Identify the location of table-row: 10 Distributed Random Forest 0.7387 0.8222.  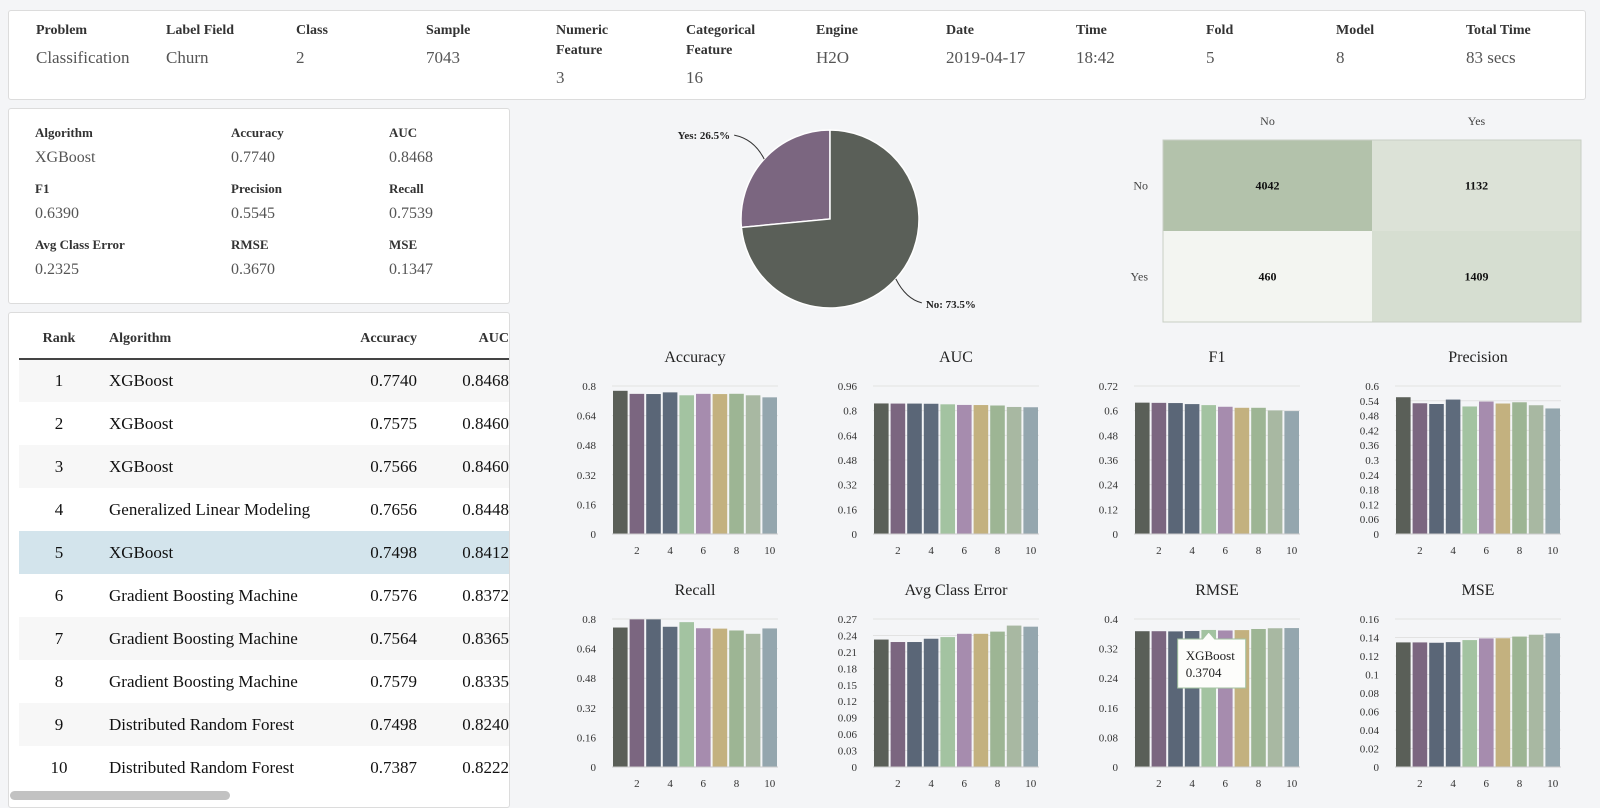
(264, 767).